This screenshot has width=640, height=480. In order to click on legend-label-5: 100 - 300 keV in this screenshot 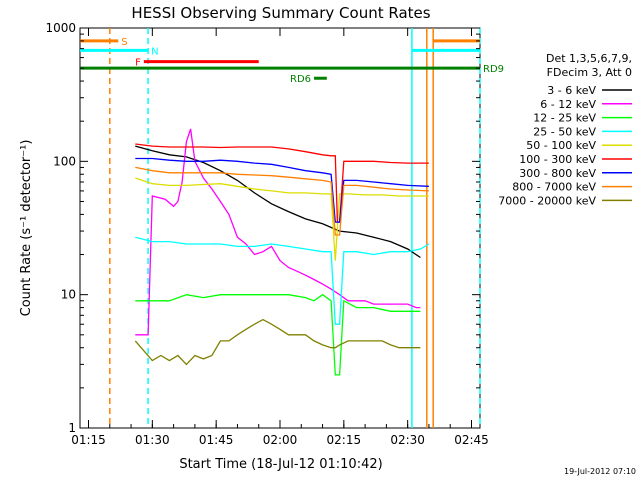, I will do `click(557, 159)`.